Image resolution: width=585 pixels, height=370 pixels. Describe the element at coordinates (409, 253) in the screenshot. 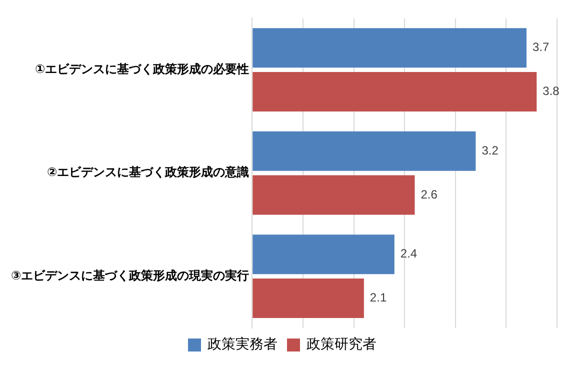

I see `data-label: 2.4` at that location.